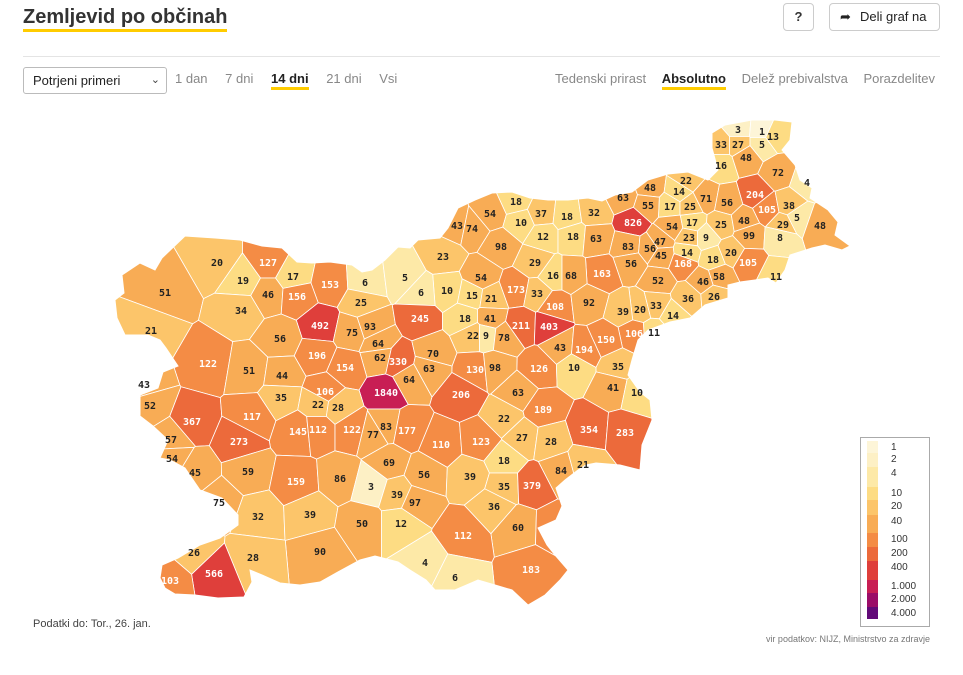  What do you see at coordinates (521, 326) in the screenshot?
I see `municipality-value: 211` at bounding box center [521, 326].